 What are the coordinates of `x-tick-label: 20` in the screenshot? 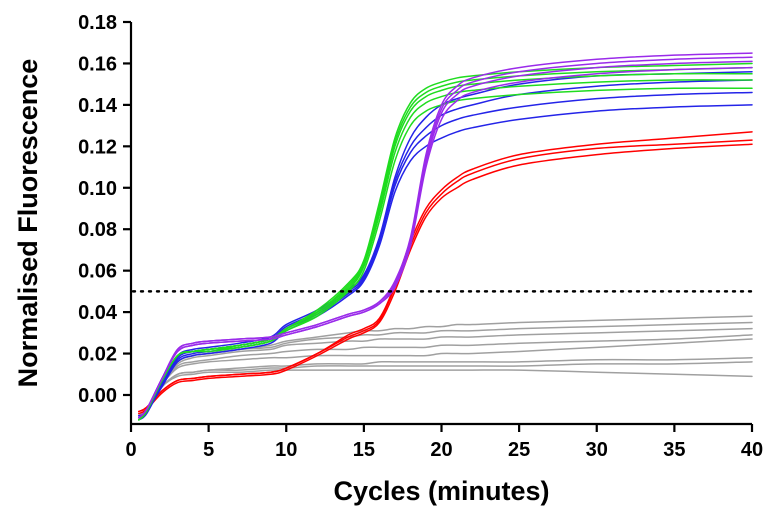 It's located at (441, 450).